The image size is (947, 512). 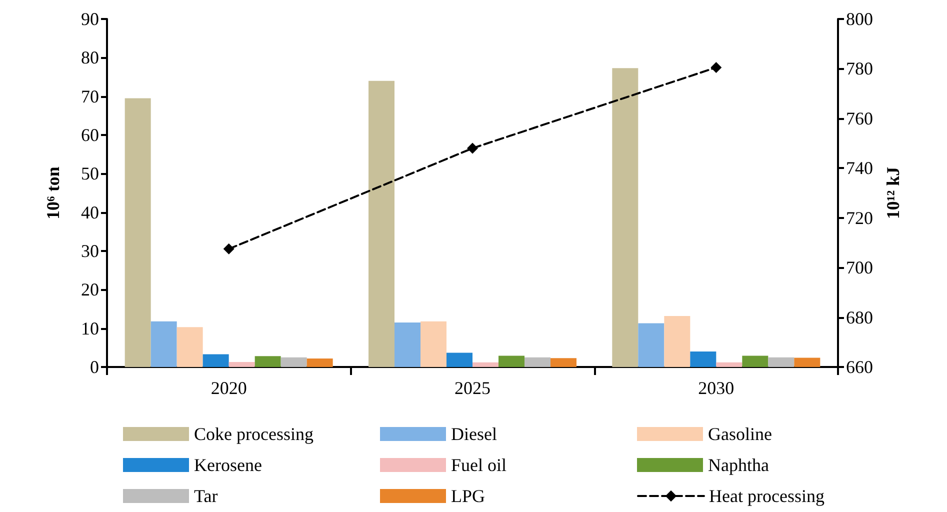 I want to click on y2-tick-label: 800, so click(x=859, y=19).